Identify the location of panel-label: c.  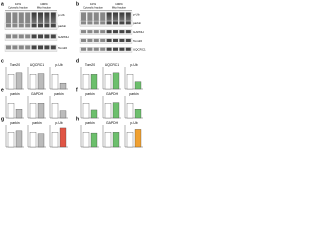
(2, 61).